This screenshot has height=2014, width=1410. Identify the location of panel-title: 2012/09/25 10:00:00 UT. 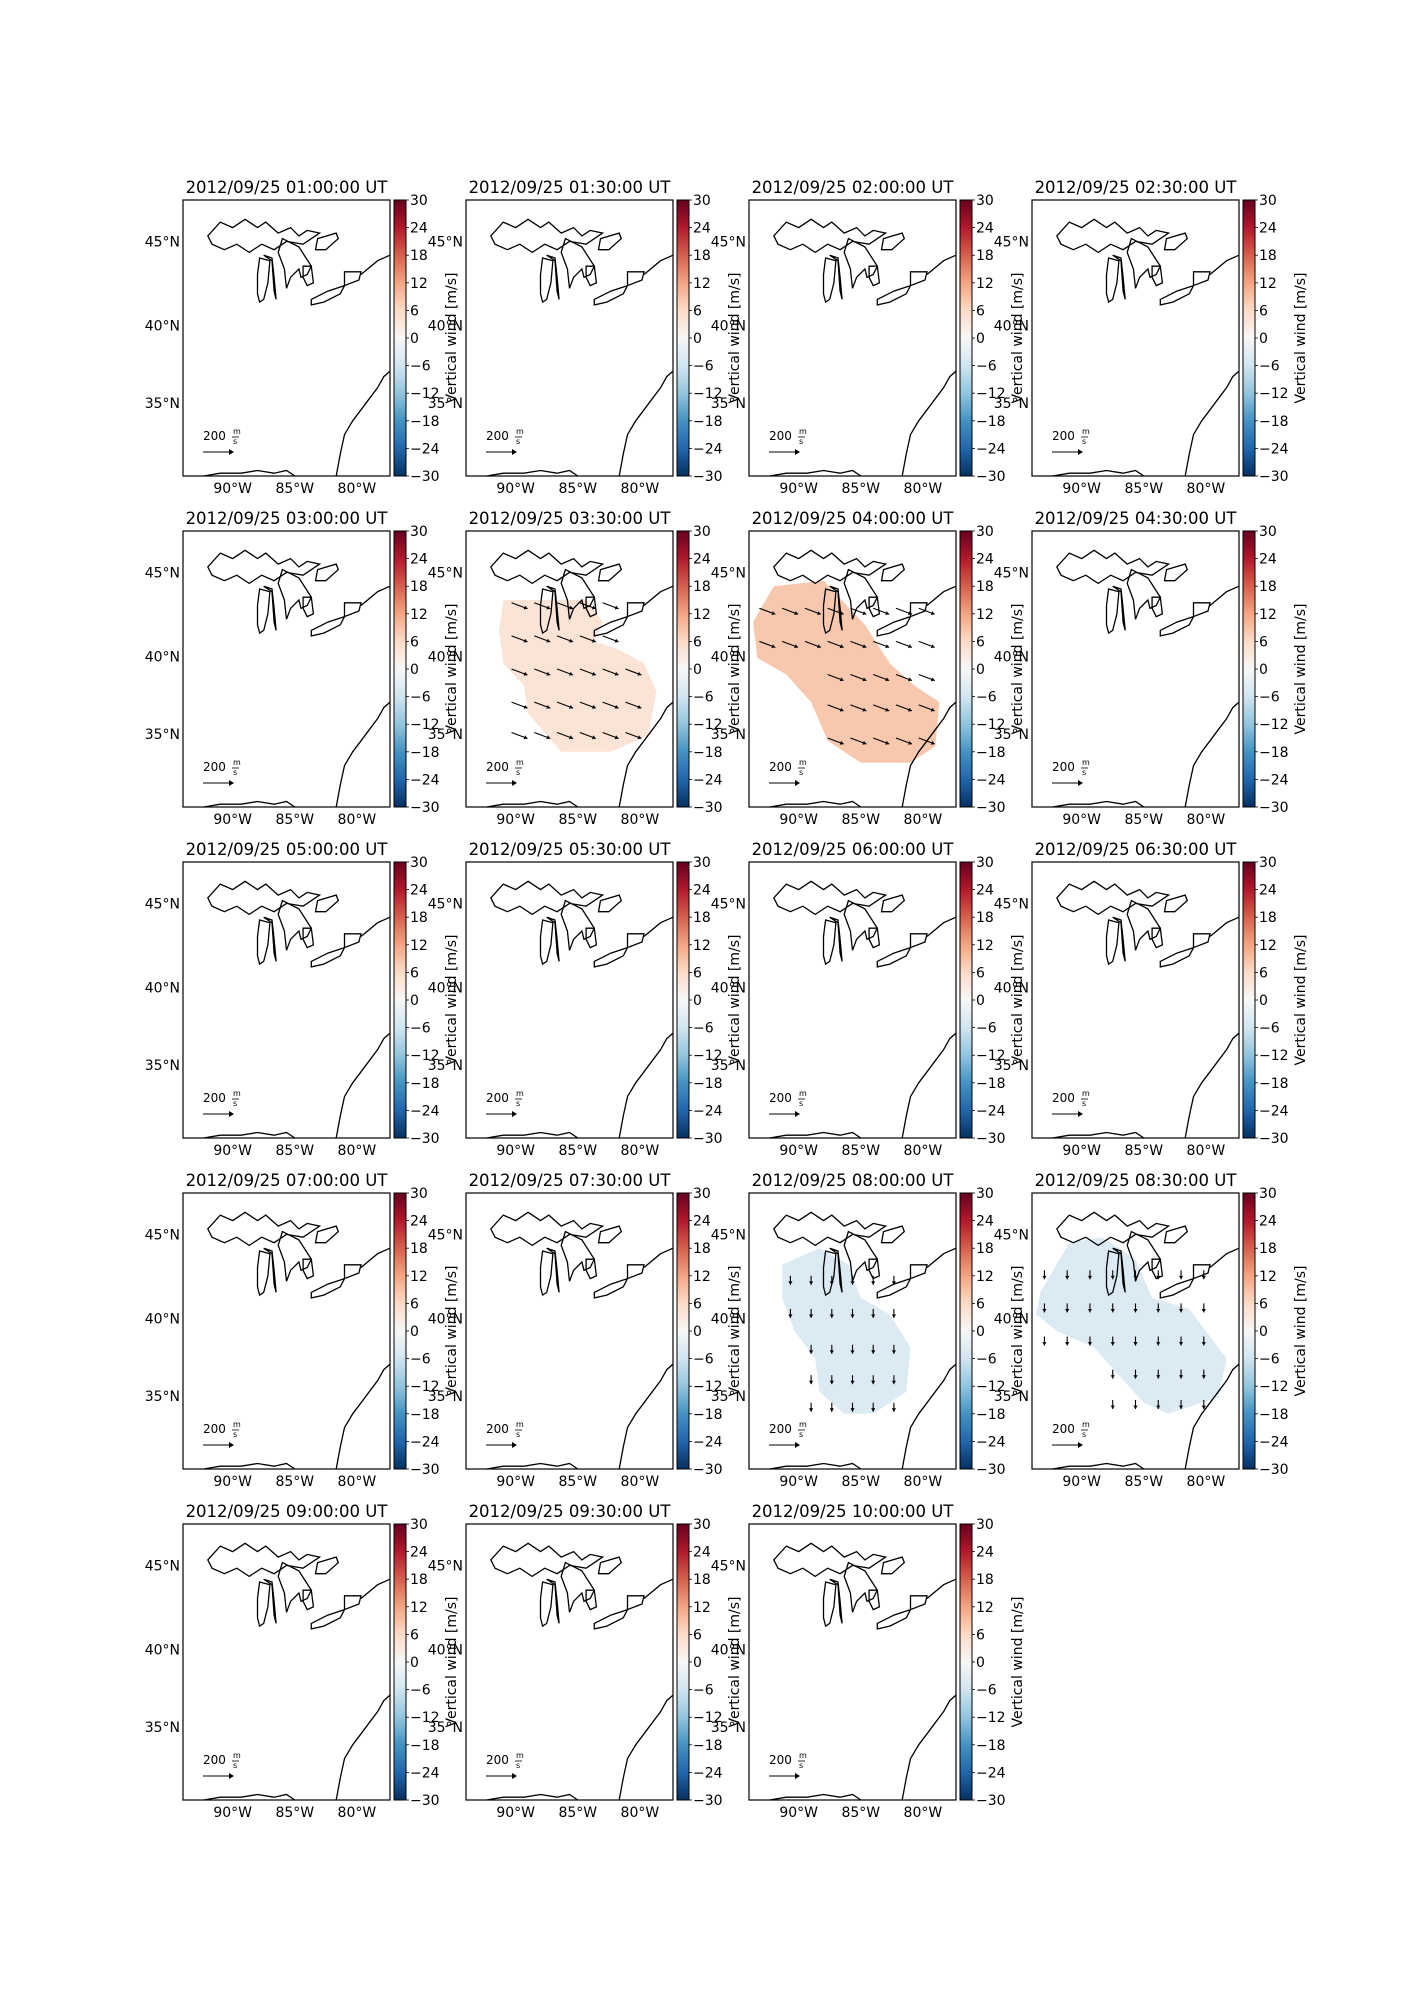
(853, 1511).